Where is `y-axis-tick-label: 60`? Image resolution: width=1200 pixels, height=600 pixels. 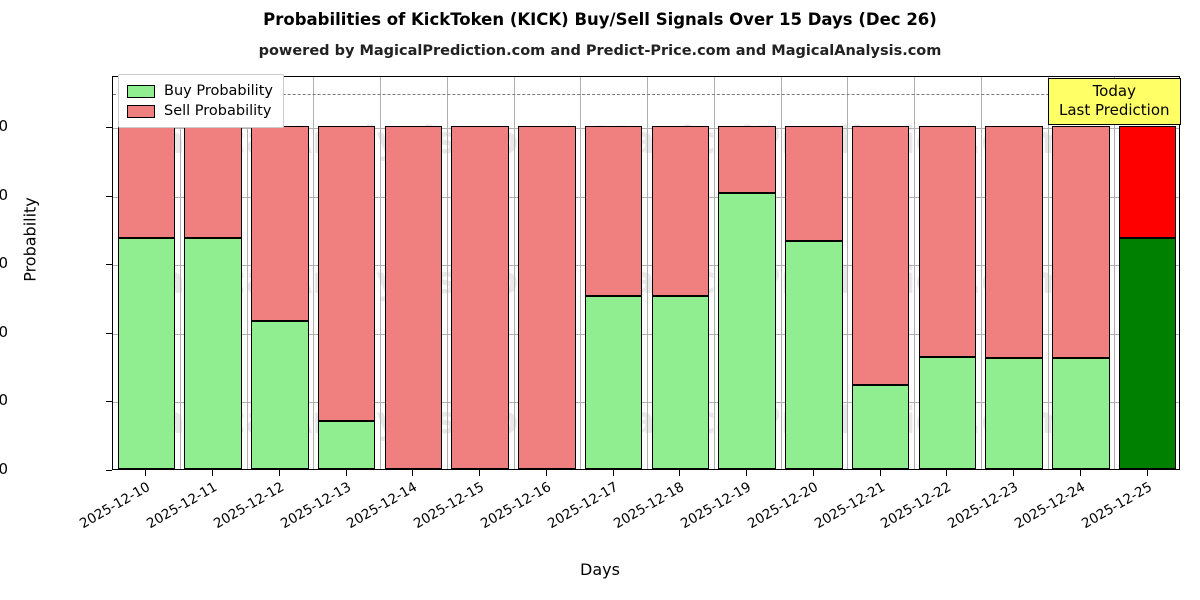
y-axis-tick-label: 60 is located at coordinates (4, 263).